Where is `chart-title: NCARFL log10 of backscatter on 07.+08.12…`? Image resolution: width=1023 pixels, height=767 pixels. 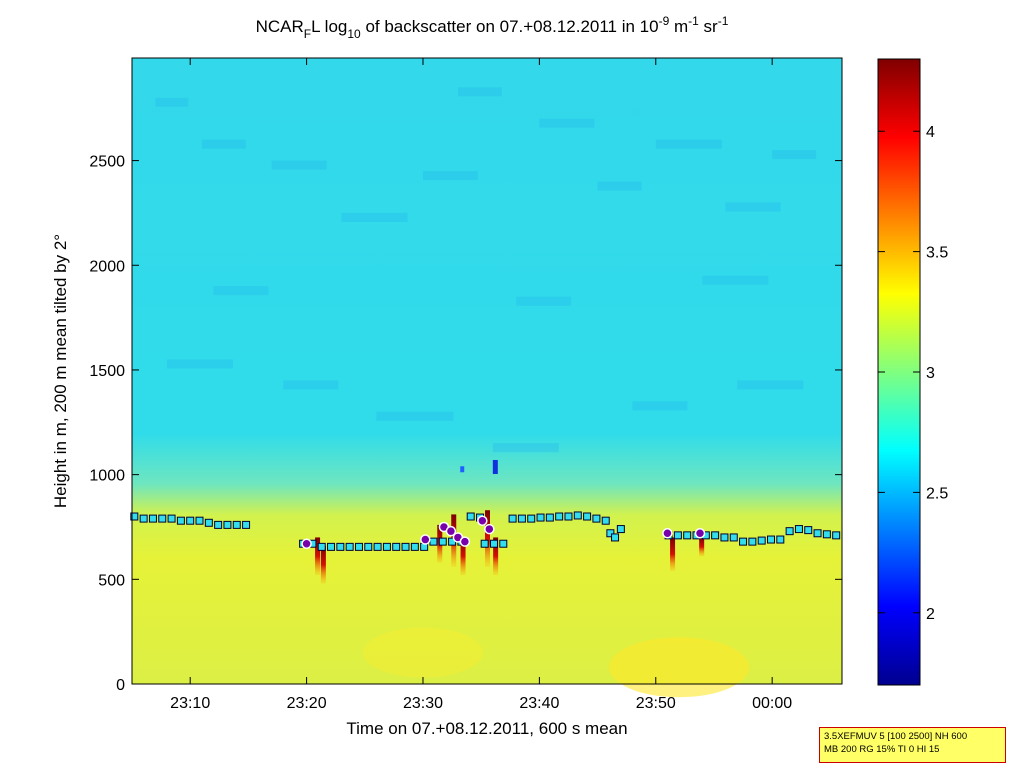
chart-title: NCARFL log10 of backscatter on 07.+08.12… is located at coordinates (492, 27).